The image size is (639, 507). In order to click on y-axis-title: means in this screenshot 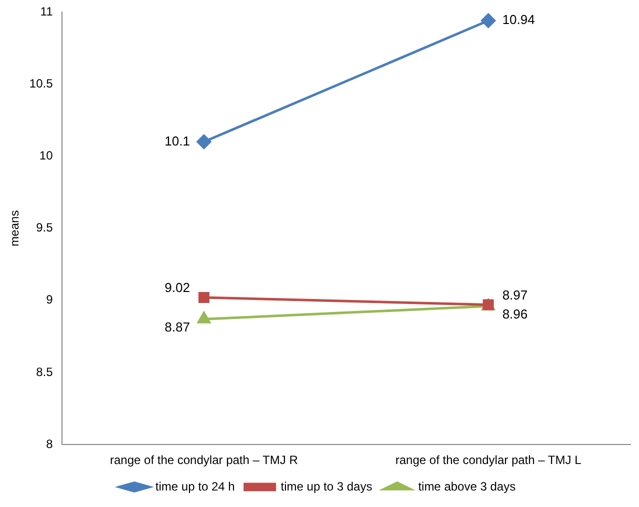, I will do `click(15, 228)`.